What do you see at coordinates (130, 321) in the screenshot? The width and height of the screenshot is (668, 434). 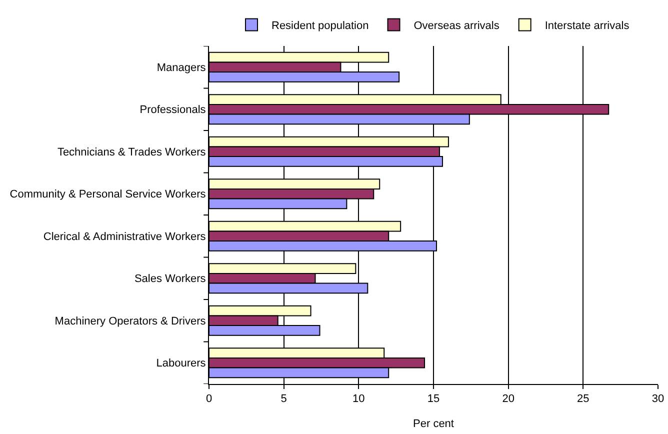 I see `y-tick-label: Machinery Operators & Drivers` at bounding box center [130, 321].